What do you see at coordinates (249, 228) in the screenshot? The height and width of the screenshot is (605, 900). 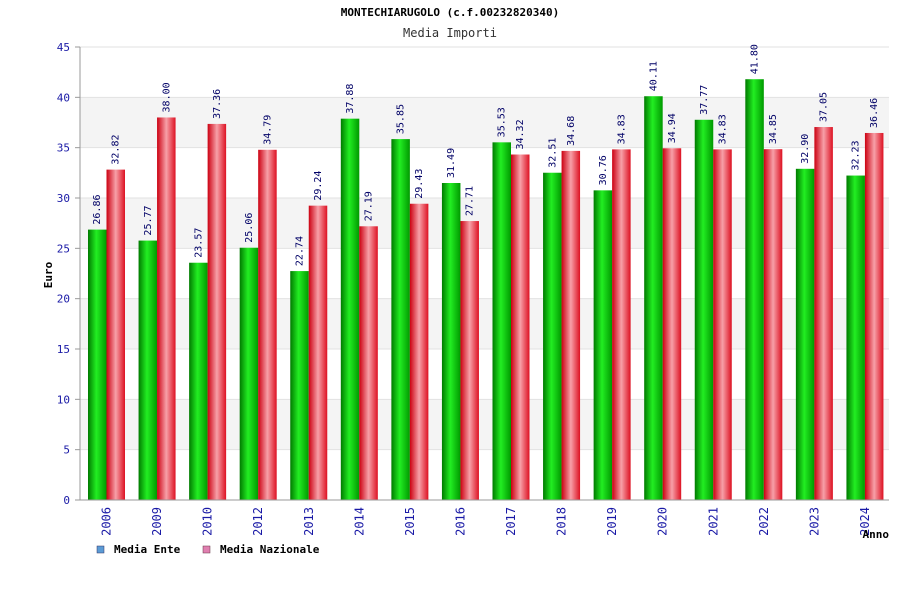 I see `value-label-media-ente-2012: 25.06` at bounding box center [249, 228].